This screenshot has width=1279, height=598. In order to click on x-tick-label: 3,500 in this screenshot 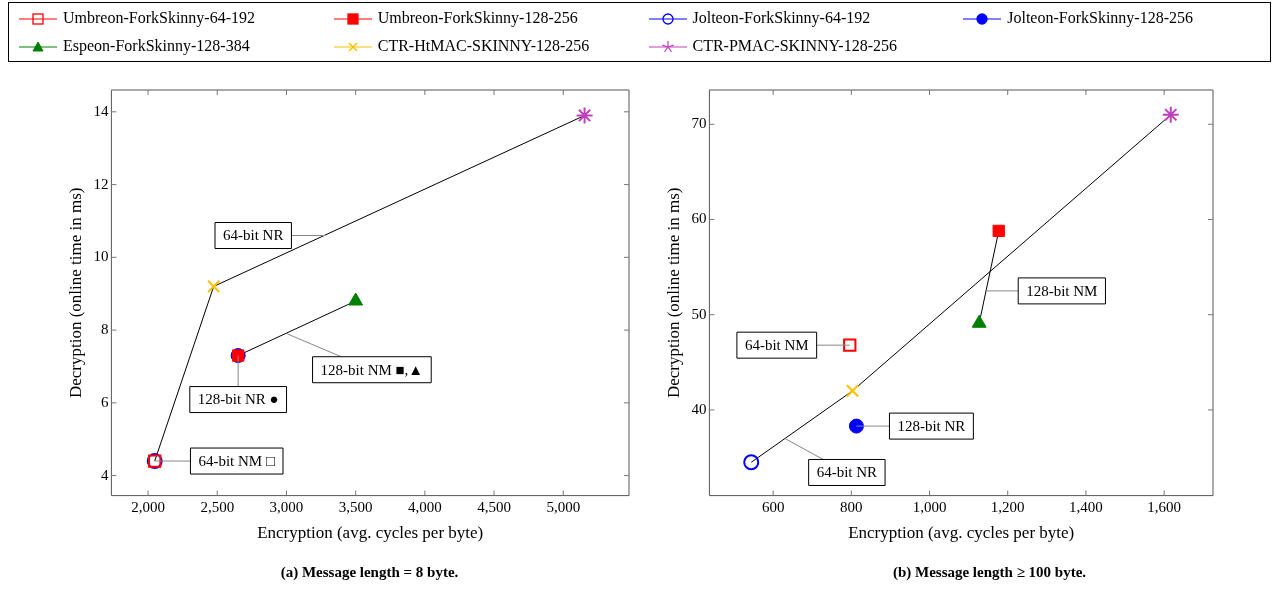, I will do `click(355, 506)`.